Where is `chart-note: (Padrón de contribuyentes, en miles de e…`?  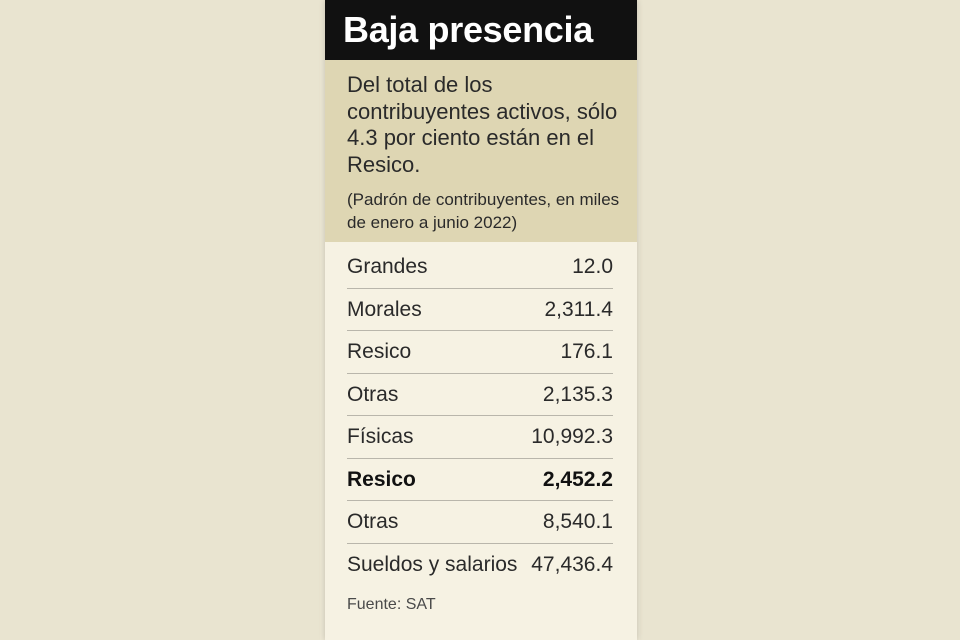
chart-note: (Padrón de contribuyentes, en miles de e… is located at coordinates (483, 211).